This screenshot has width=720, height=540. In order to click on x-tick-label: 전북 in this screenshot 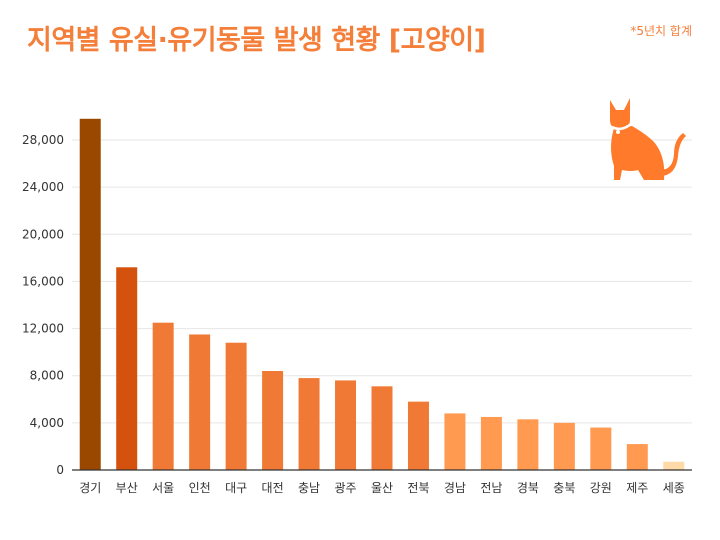, I will do `click(418, 488)`.